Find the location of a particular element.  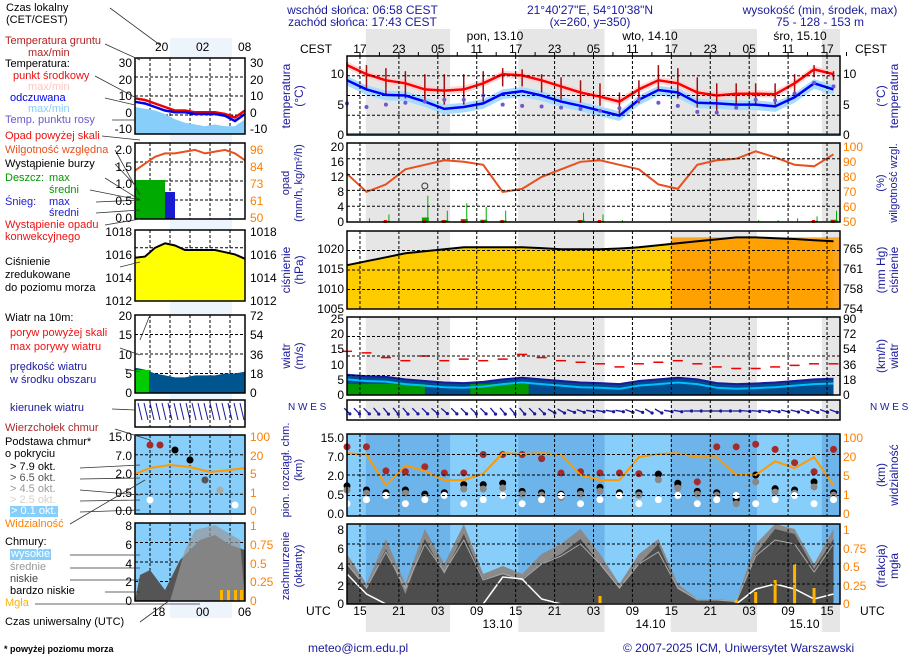

legend-wind-axis: 0 is located at coordinates (128, 393).